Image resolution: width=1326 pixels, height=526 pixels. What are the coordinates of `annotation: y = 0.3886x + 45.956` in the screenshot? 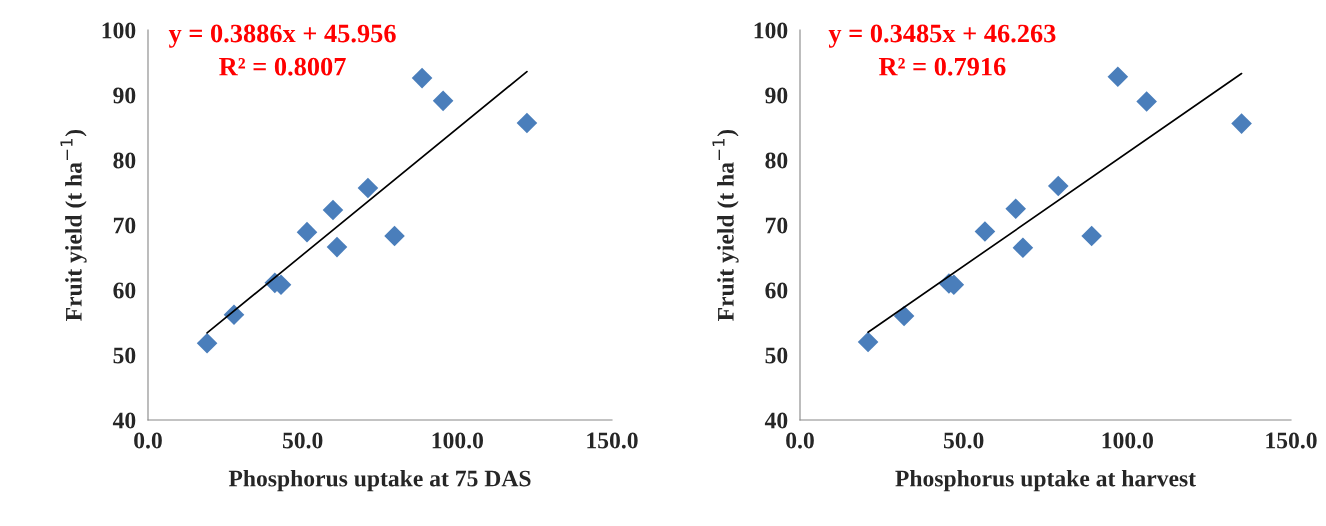 It's located at (282, 36).